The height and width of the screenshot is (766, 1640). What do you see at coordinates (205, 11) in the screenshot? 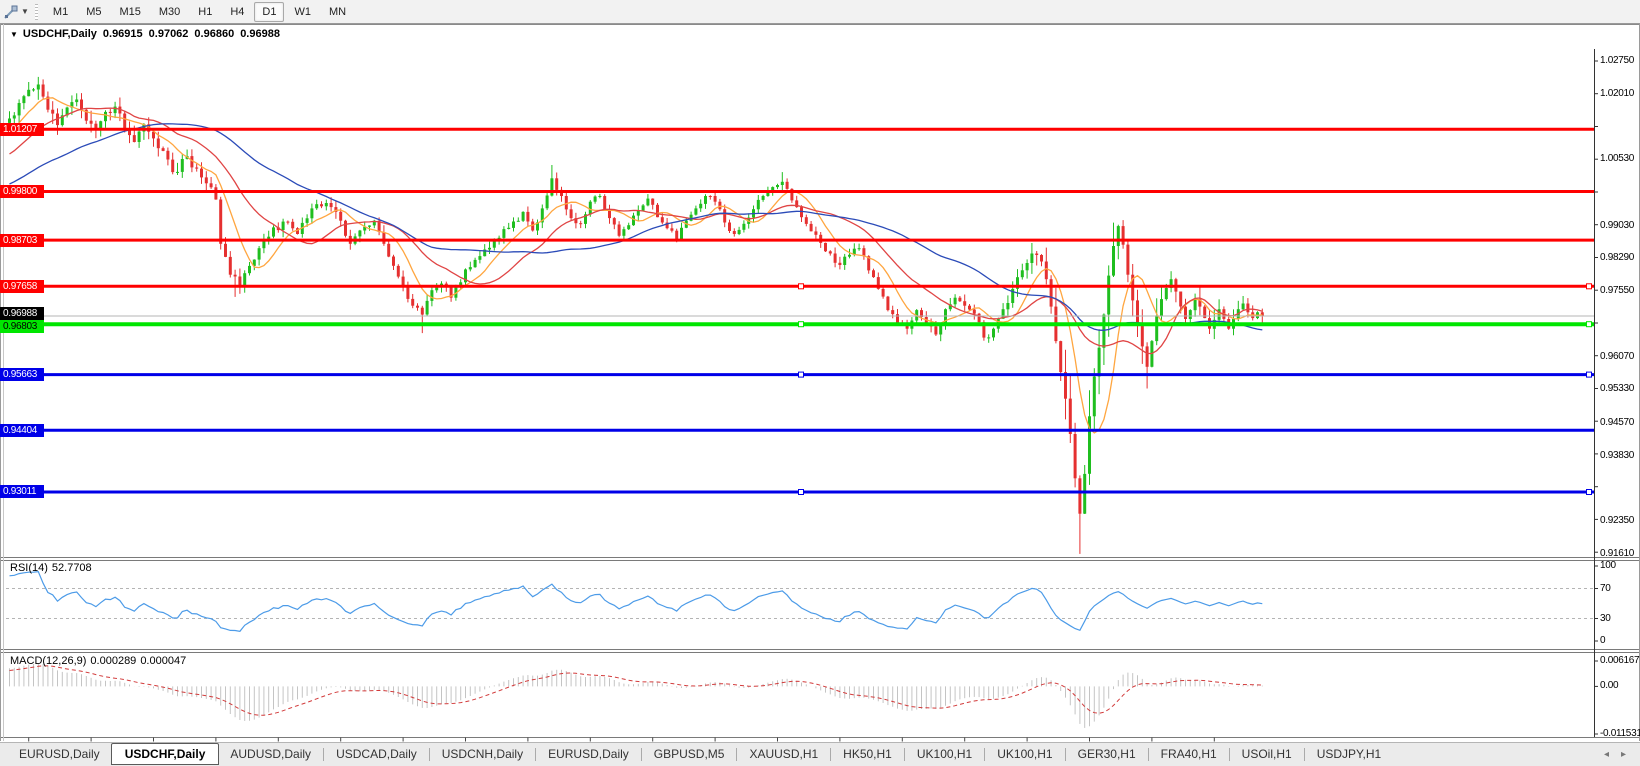
I see `timeframe-button-h1: H1` at bounding box center [205, 11].